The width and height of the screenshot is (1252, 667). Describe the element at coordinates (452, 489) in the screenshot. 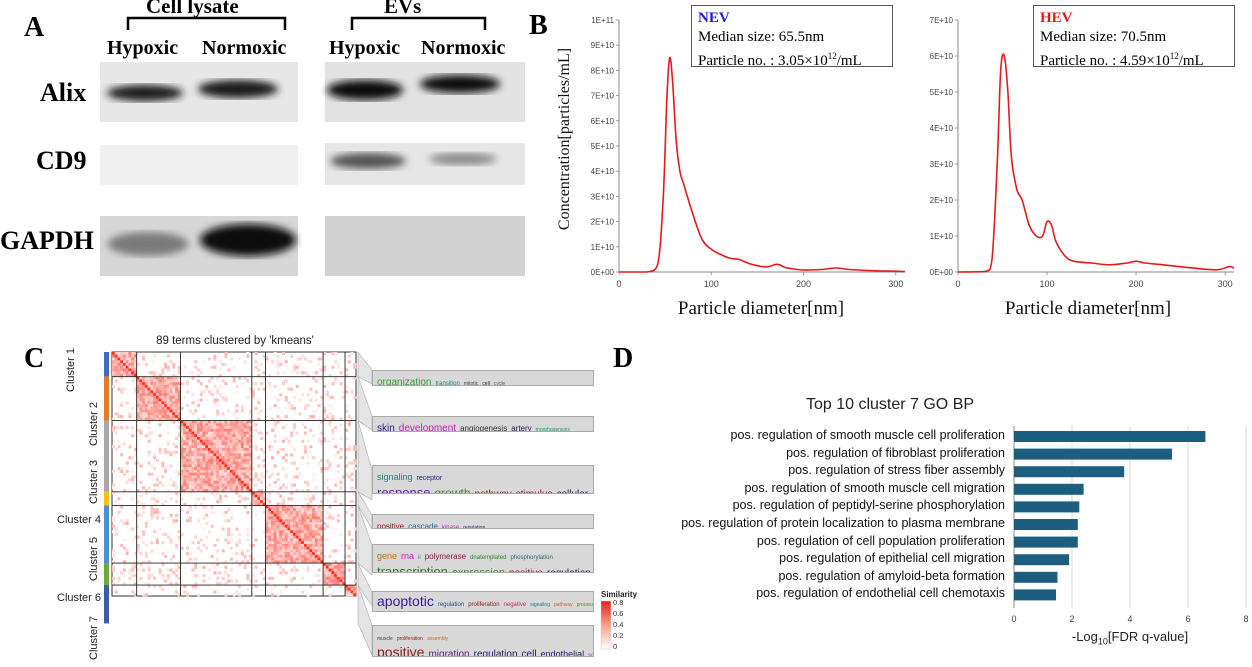

I see `wordcloud-word: growth` at that location.